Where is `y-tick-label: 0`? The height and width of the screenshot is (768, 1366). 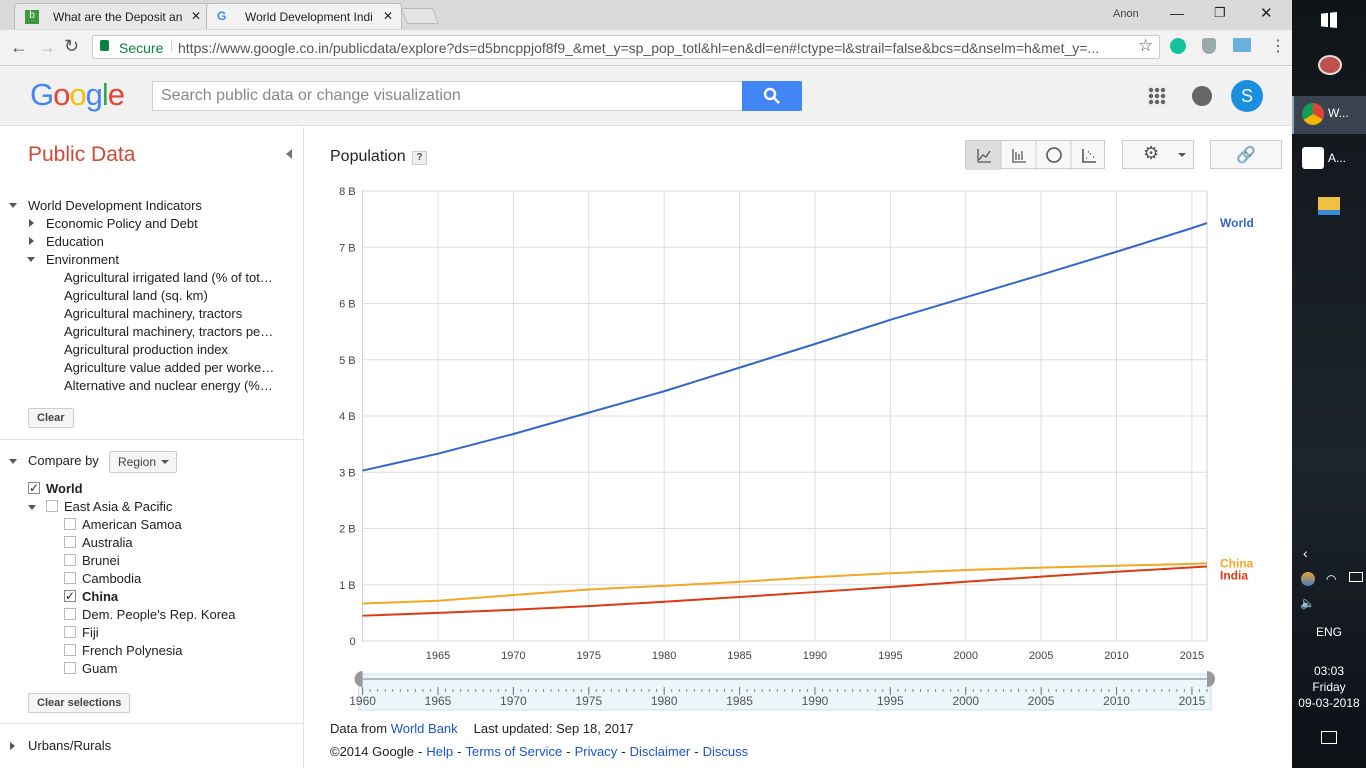
y-tick-label: 0 is located at coordinates (352, 642).